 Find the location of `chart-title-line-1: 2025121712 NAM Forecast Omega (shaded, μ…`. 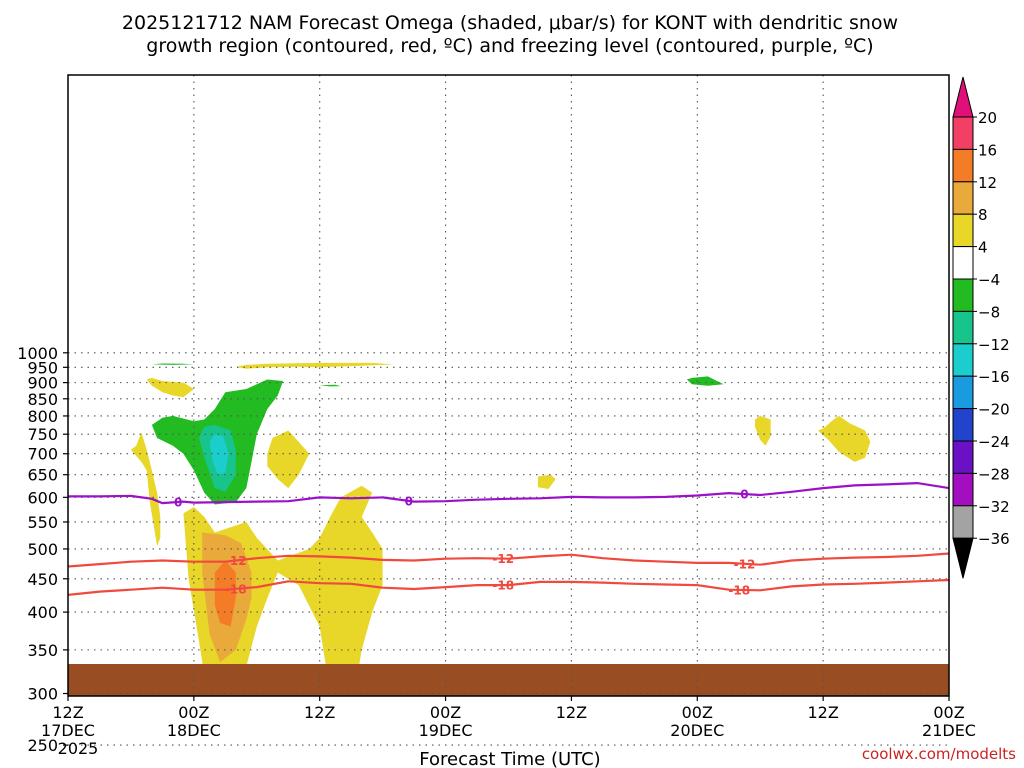

chart-title-line-1: 2025121712 NAM Forecast Omega (shaded, μ… is located at coordinates (510, 23).